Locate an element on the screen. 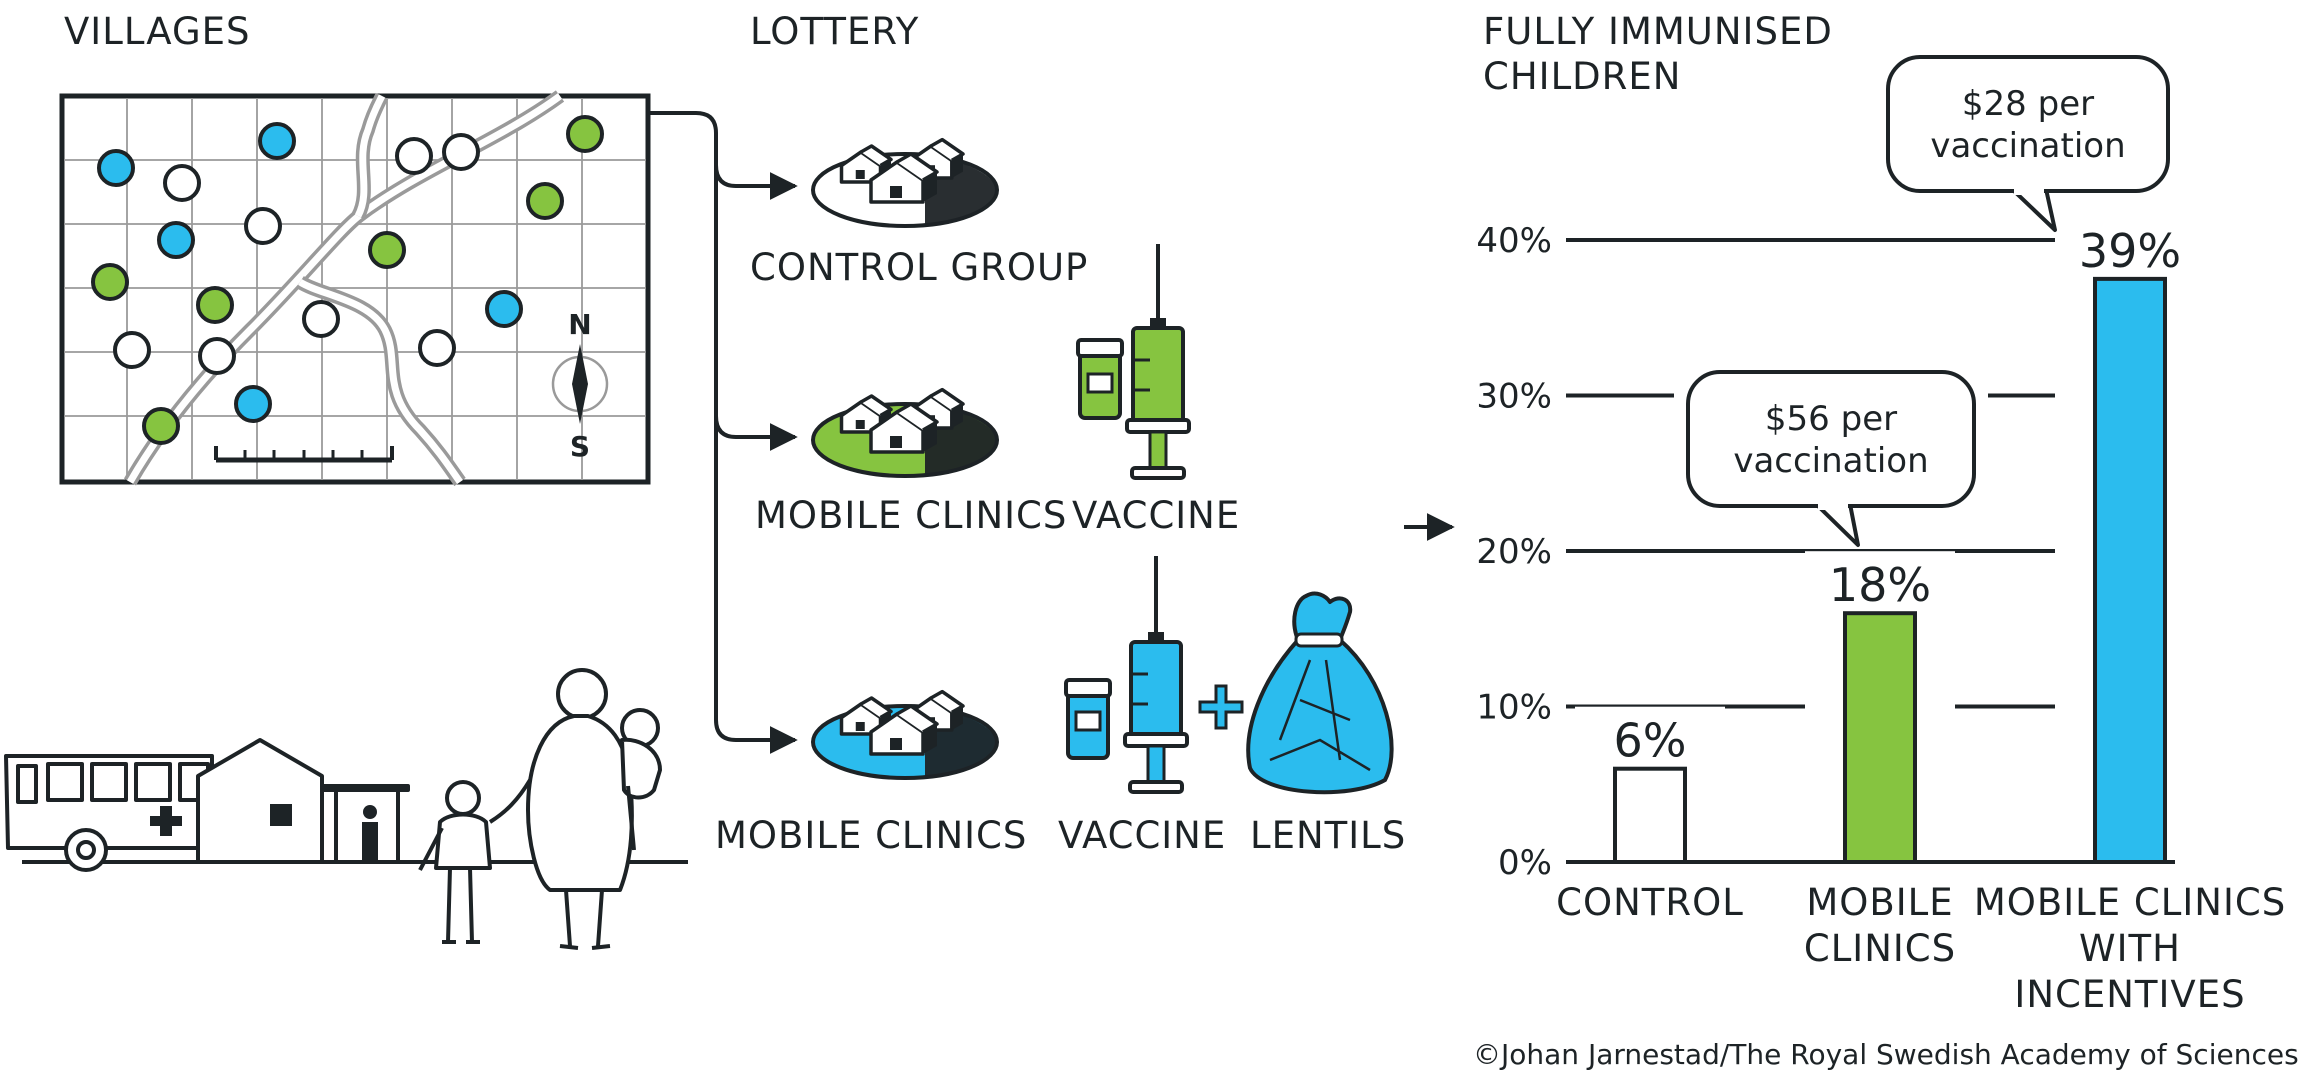 Image resolution: width=2304 pixels, height=1072 pixels. plus-icon is located at coordinates (1221, 707).